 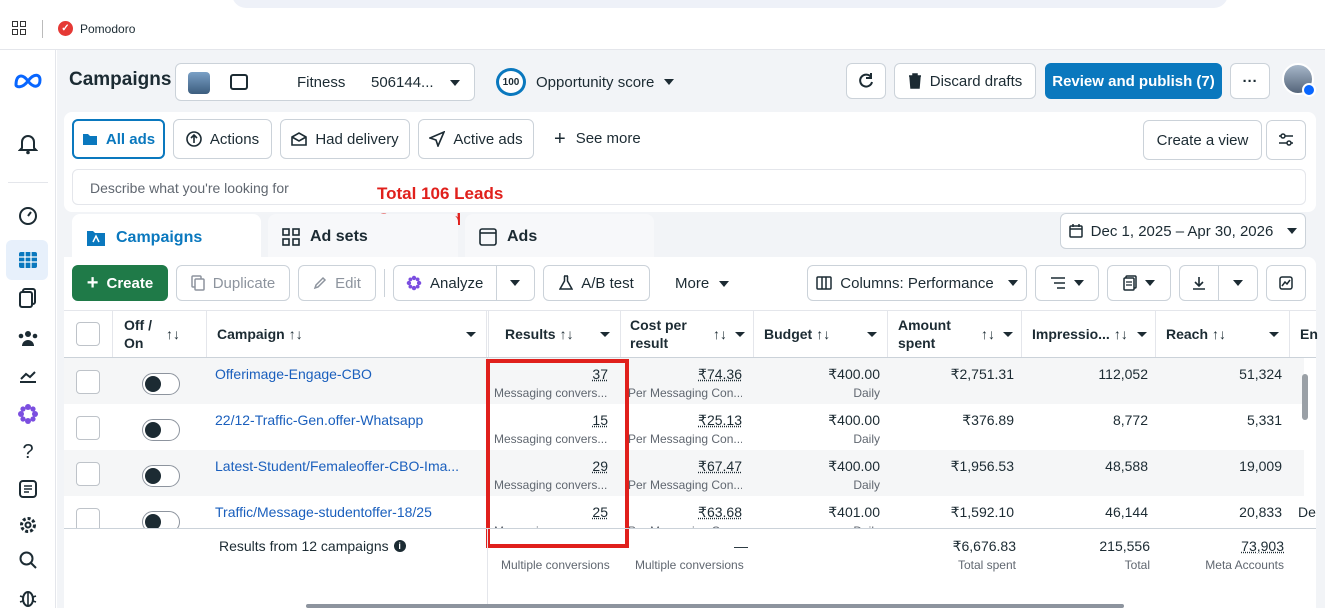 What do you see at coordinates (702, 283) in the screenshot?
I see `more-button: More` at bounding box center [702, 283].